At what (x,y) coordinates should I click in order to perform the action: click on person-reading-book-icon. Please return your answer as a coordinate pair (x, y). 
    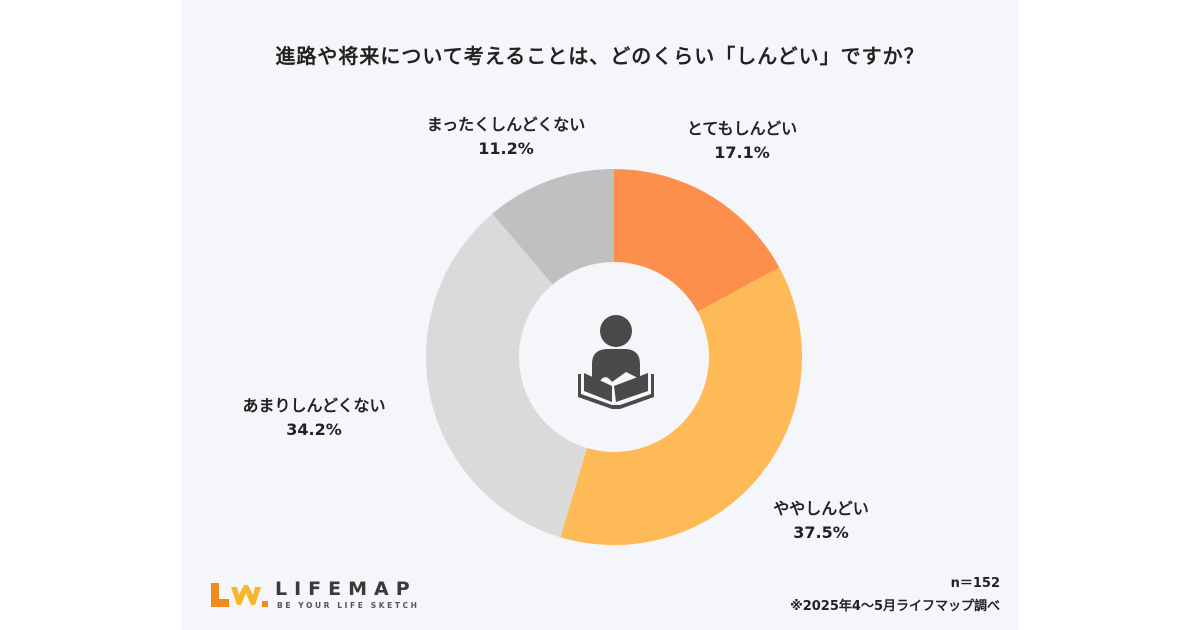
    Looking at the image, I should click on (616, 362).